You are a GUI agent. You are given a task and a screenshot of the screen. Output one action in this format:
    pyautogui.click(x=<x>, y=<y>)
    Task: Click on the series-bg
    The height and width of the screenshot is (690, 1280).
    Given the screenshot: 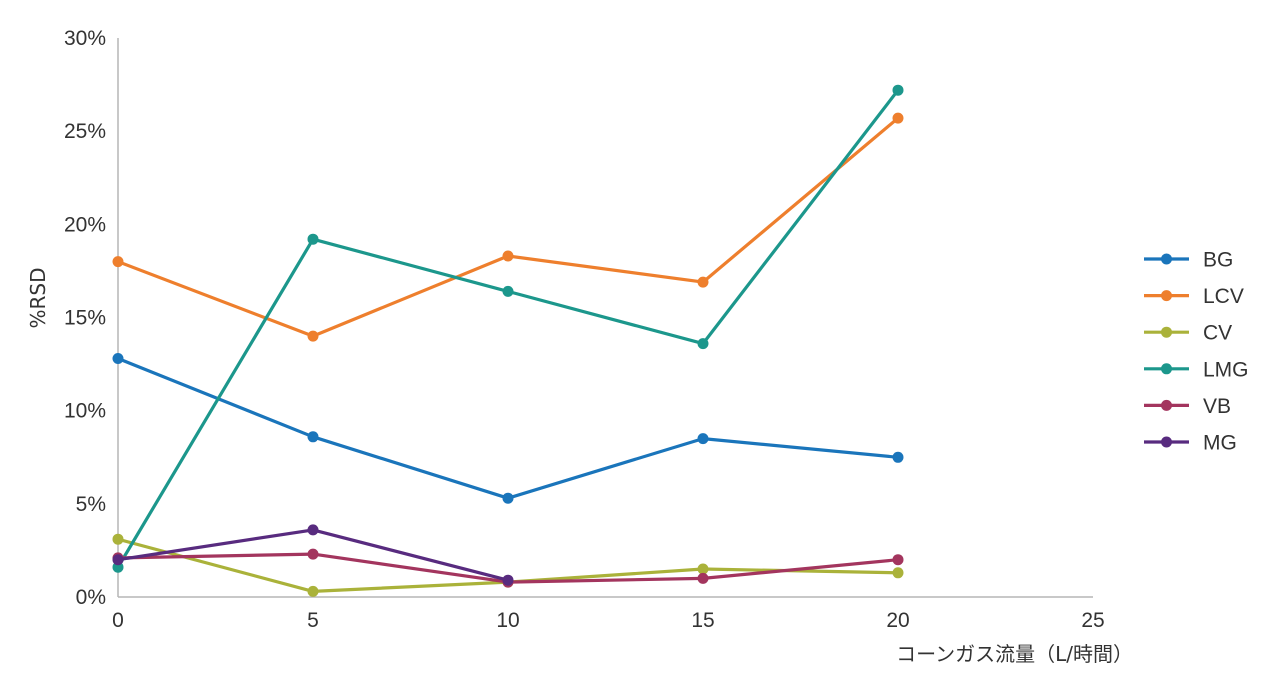 What is the action you would take?
    pyautogui.click(x=508, y=428)
    